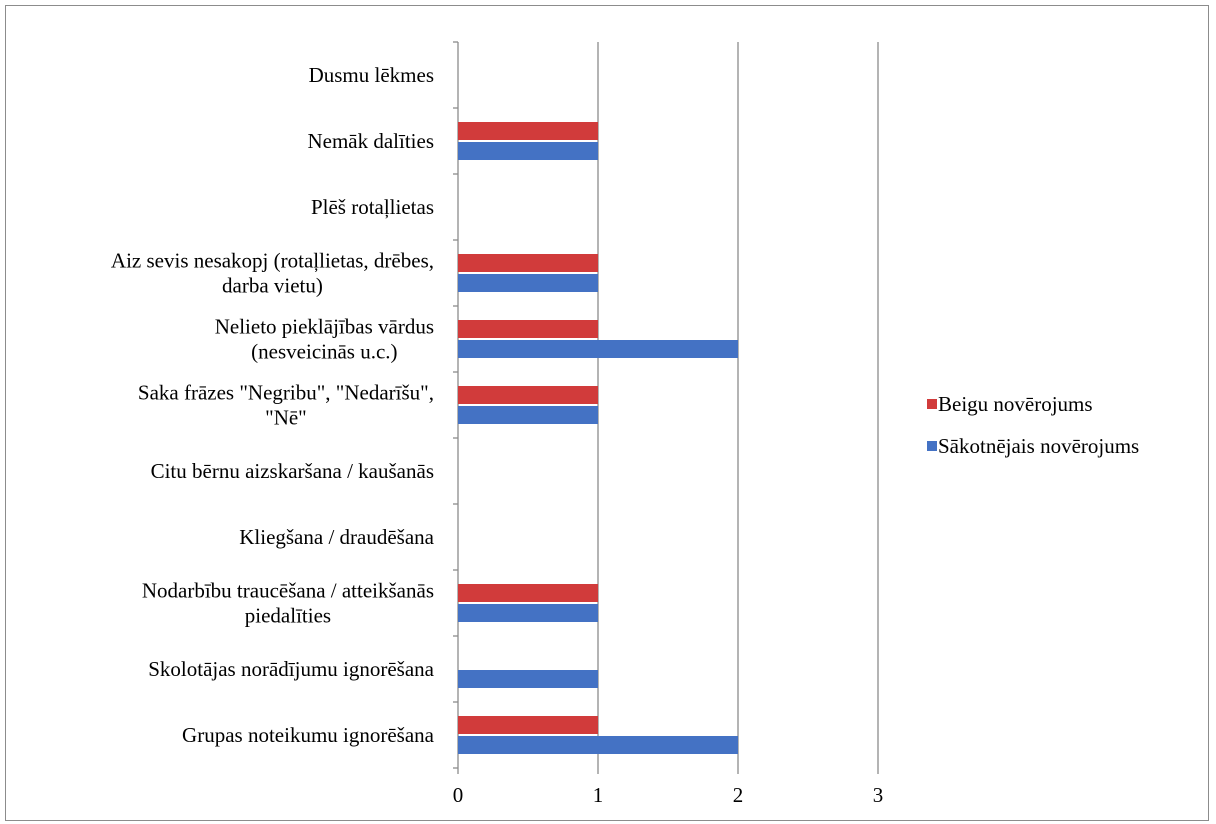 Image resolution: width=1216 pixels, height=824 pixels. Describe the element at coordinates (336, 537) in the screenshot. I see `category-label: Kliegšana / draudēšana` at that location.